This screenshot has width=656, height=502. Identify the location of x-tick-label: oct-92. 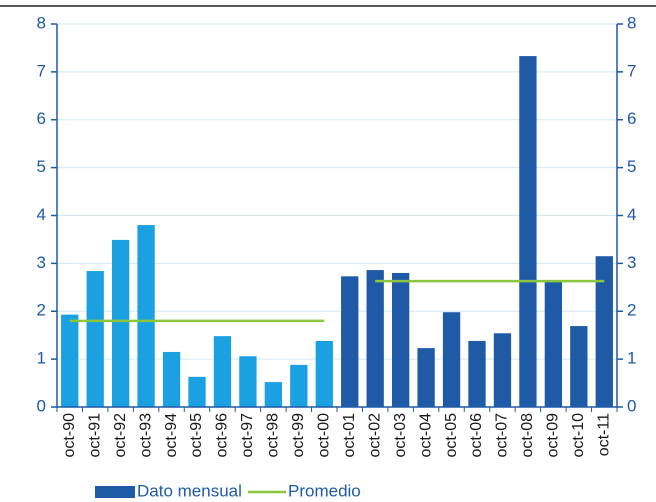
(120, 435).